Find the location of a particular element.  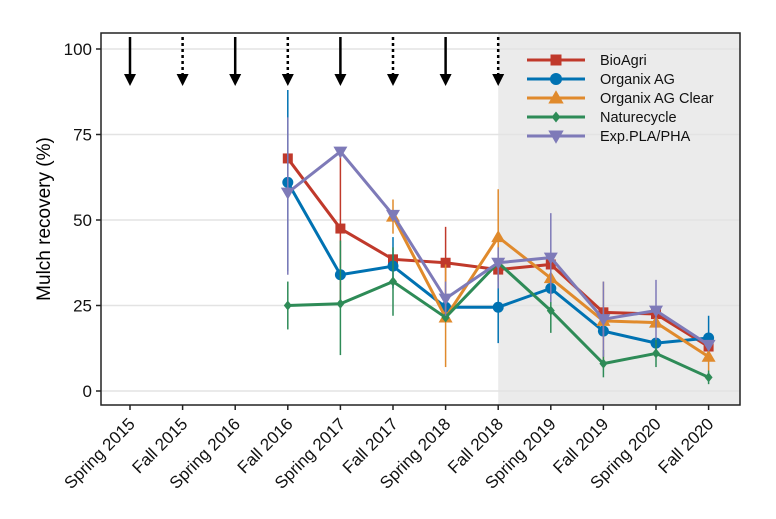

legend-label: Organix AG is located at coordinates (637, 80).